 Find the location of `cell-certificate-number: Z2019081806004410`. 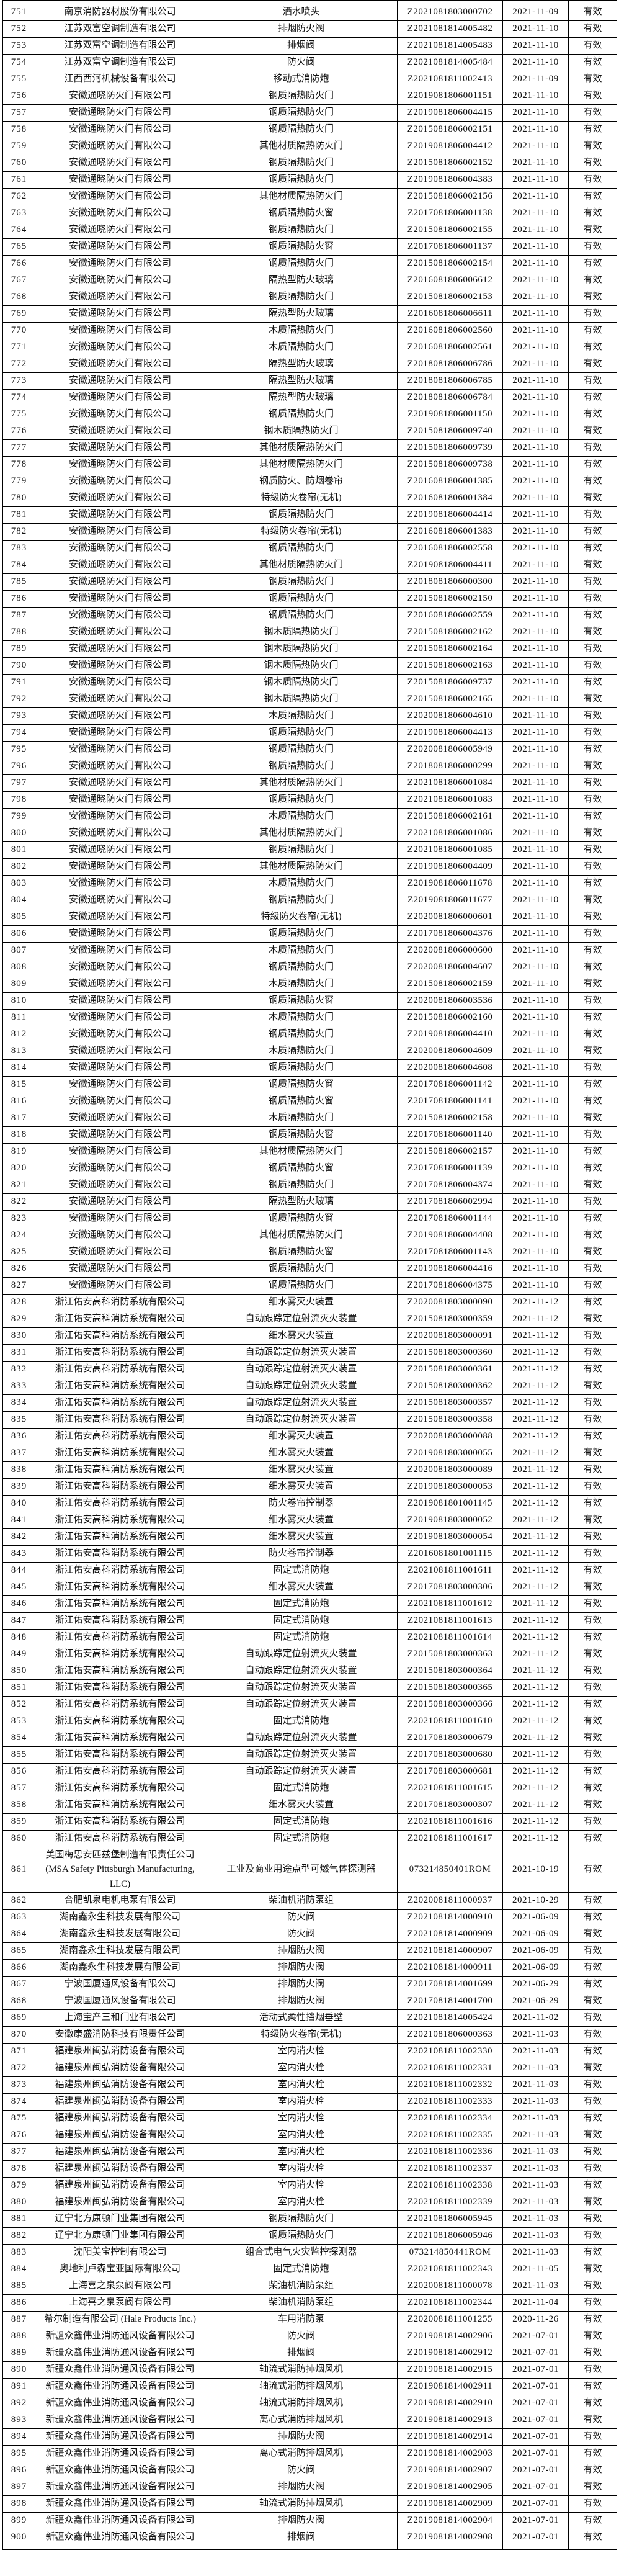

cell-certificate-number: Z2019081806004410 is located at coordinates (450, 1034).